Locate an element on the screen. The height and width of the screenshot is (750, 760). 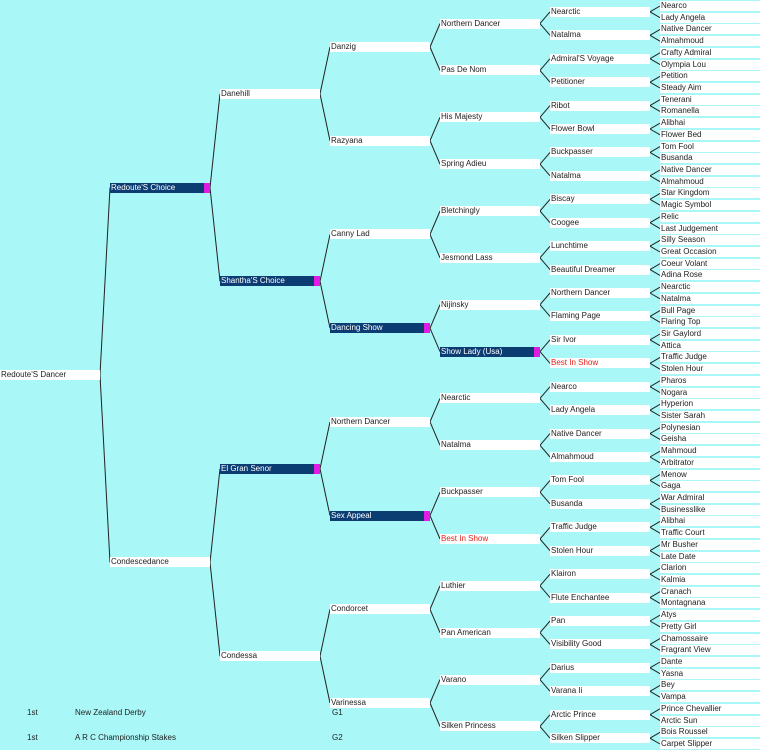
horse-flower-bed: Flower Bed is located at coordinates (710, 134).